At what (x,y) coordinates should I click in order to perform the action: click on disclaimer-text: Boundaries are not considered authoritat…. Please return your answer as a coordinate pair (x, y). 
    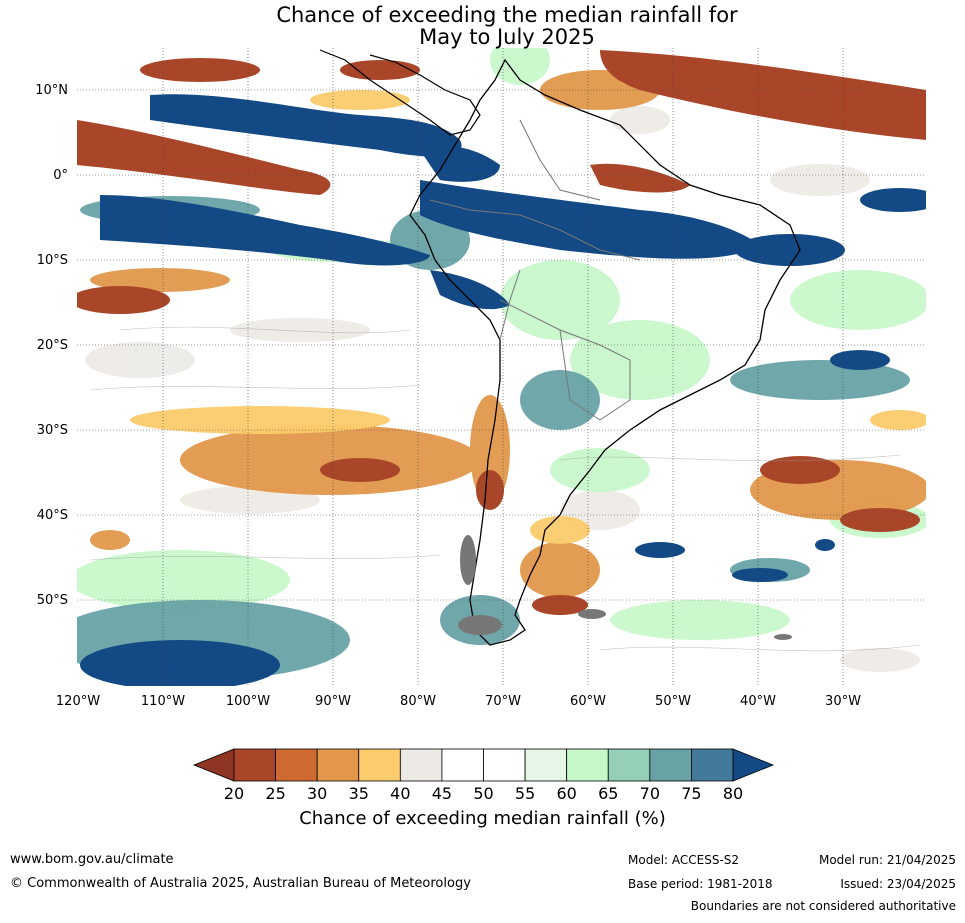
    Looking at the image, I should click on (823, 906).